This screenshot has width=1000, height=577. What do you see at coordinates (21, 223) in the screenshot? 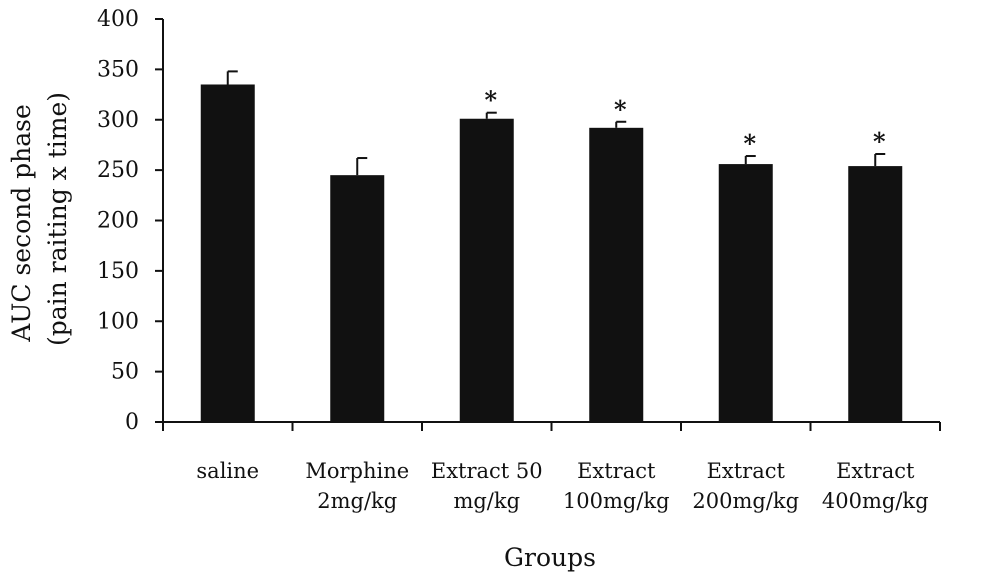
I see `y-axis-title-line-1: AUC second phase` at bounding box center [21, 223].